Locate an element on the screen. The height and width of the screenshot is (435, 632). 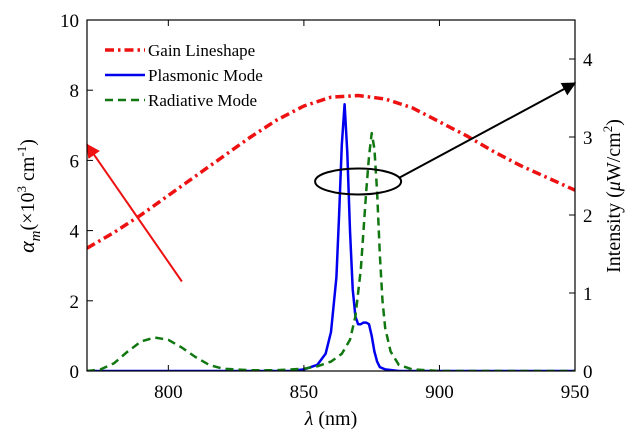
y-right-tick-label: 2 is located at coordinates (588, 216).